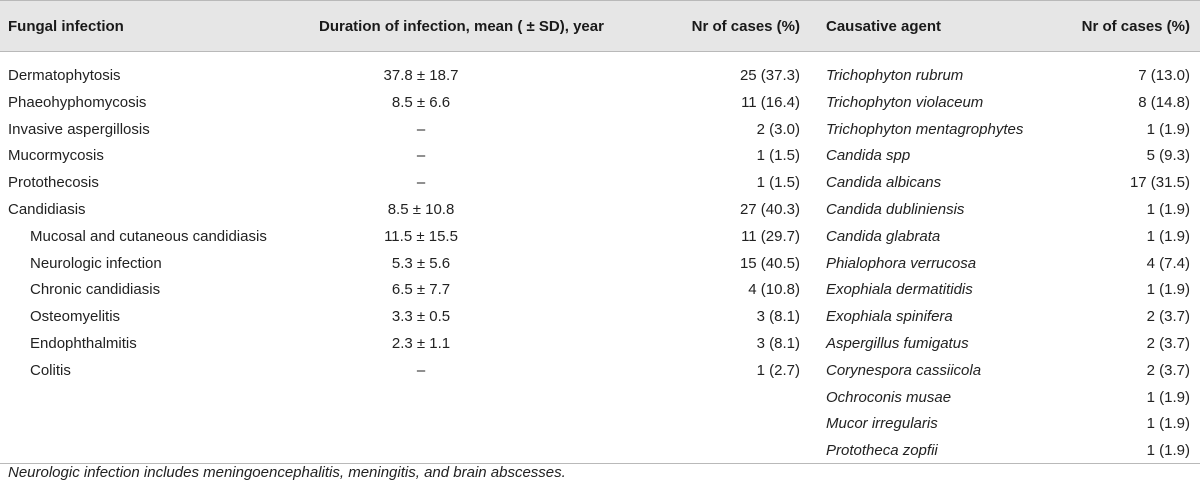  What do you see at coordinates (600, 423) in the screenshot?
I see `table-row: Mucor irregularis 1 (1.9)` at bounding box center [600, 423].